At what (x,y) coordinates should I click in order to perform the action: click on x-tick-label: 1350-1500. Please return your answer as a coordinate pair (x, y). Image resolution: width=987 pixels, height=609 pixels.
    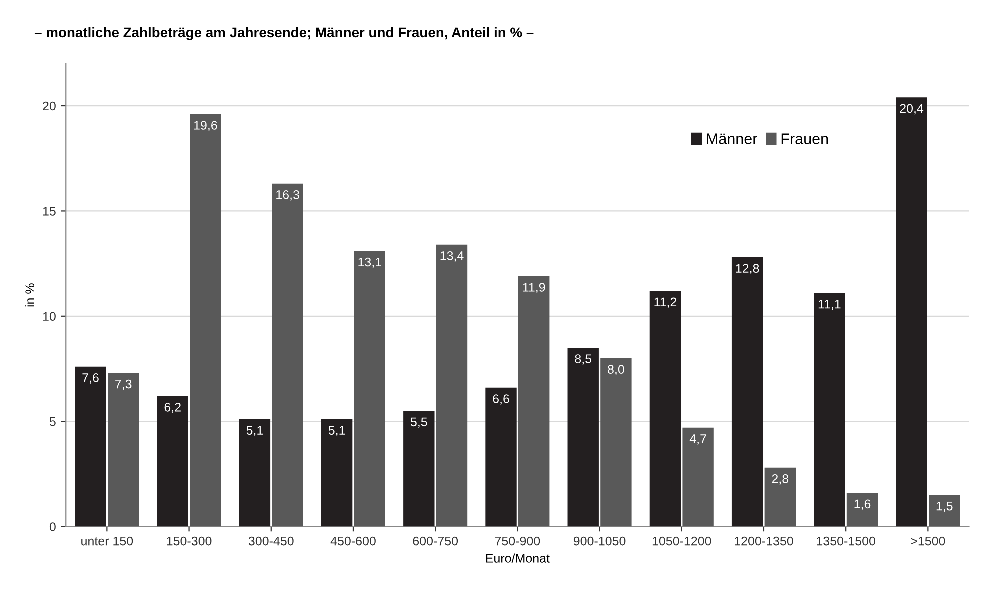
    Looking at the image, I should click on (846, 541).